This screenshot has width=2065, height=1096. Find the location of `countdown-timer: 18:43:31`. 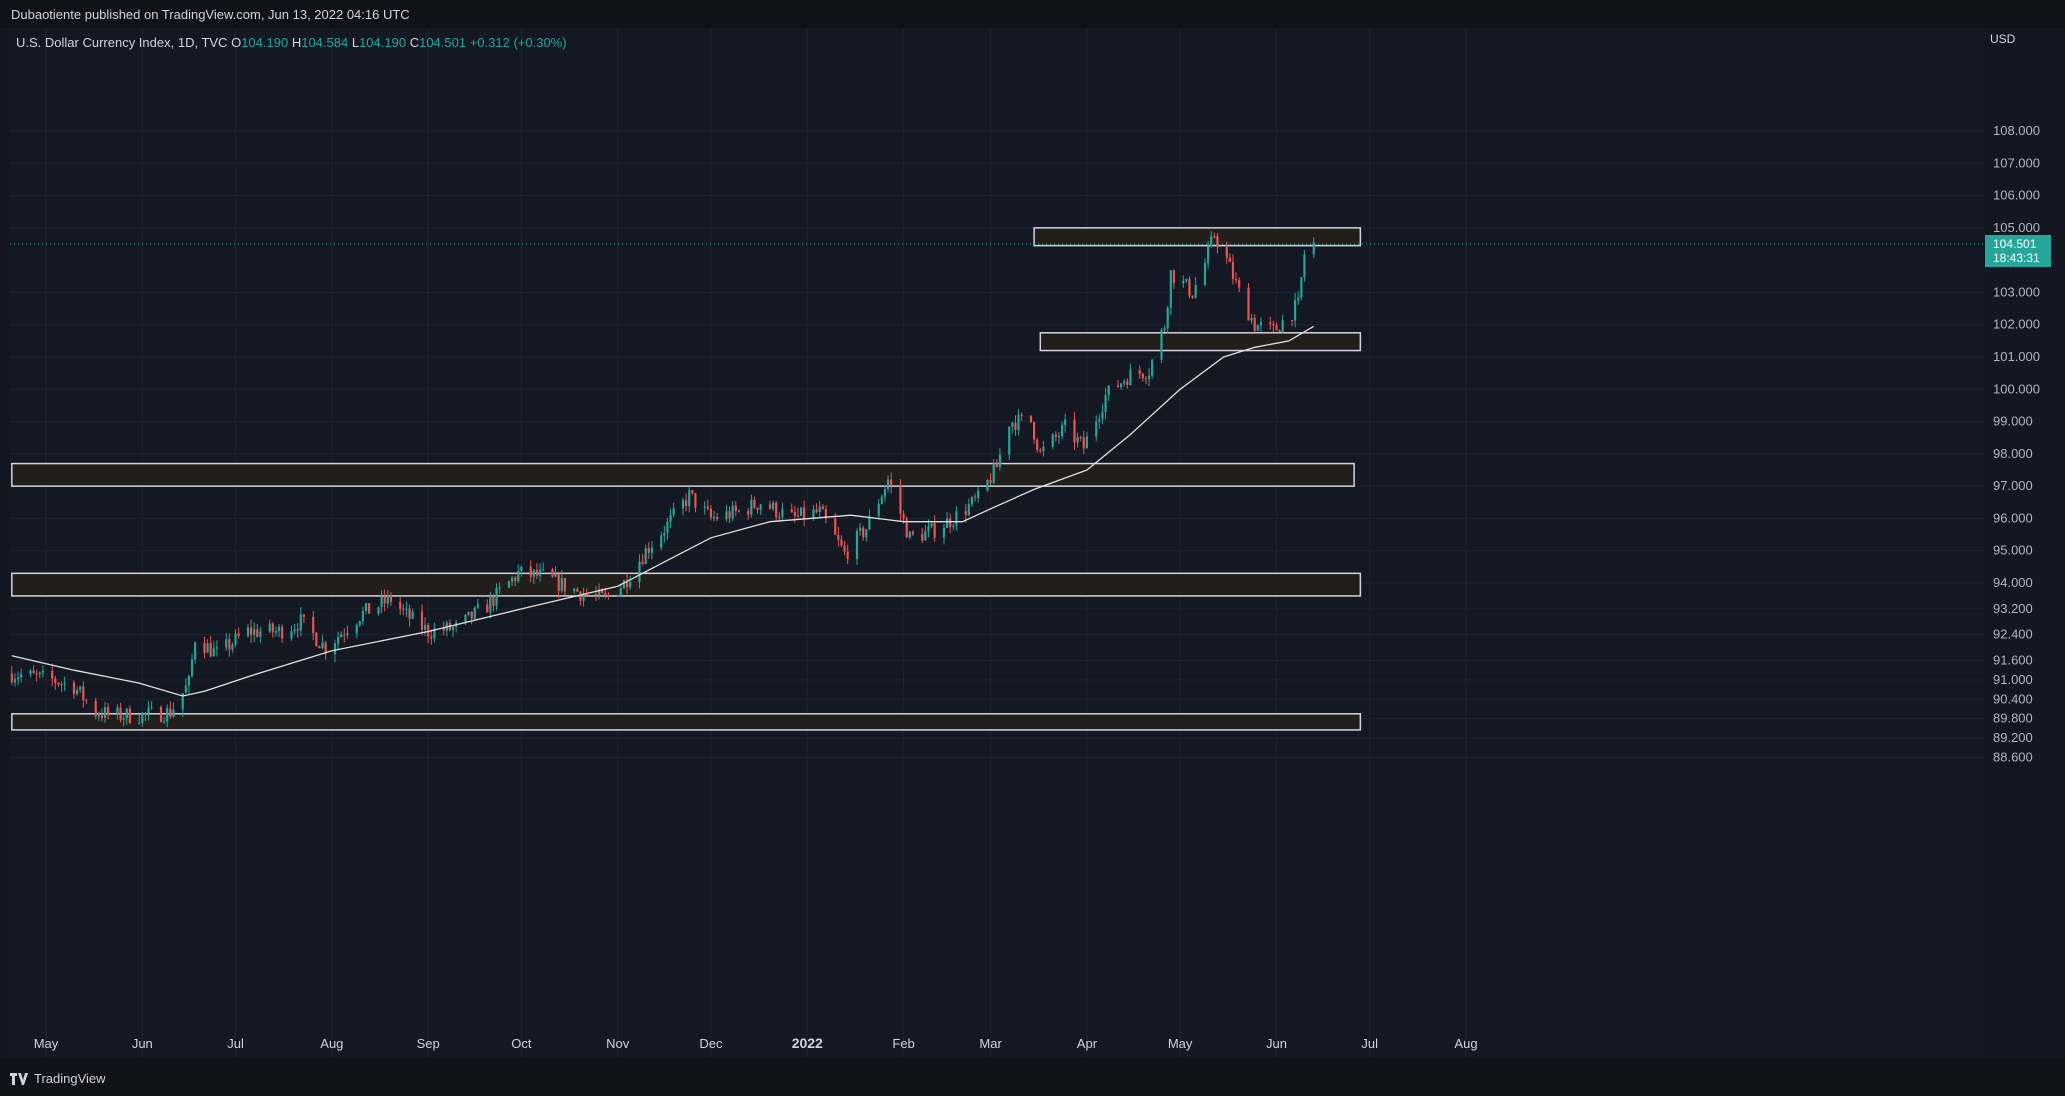

countdown-timer: 18:43:31 is located at coordinates (2016, 258).